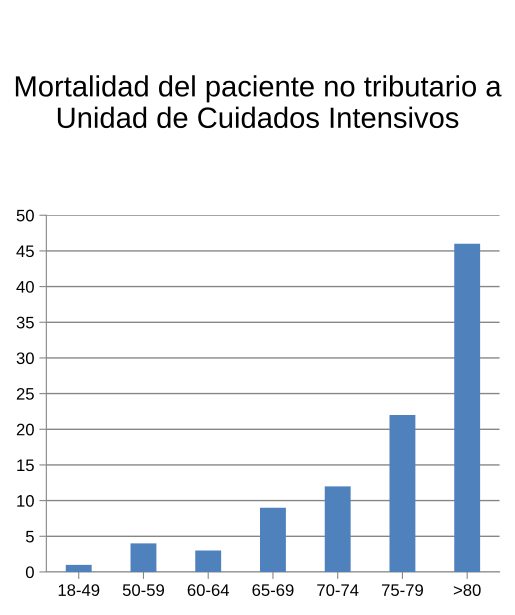 The image size is (515, 615). Describe the element at coordinates (25, 286) in the screenshot. I see `y-tick-label: 40` at that location.